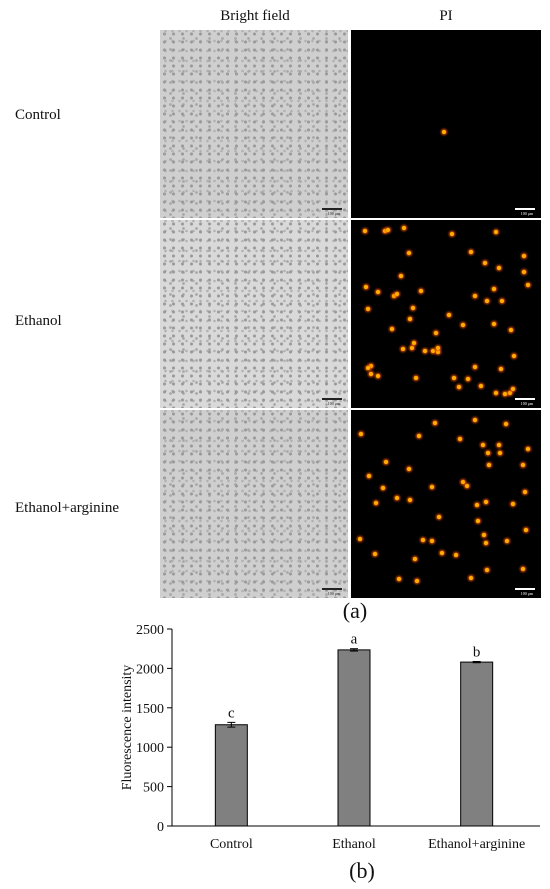  I want to click on row-label-ethanol: Ethanol, so click(38, 321).